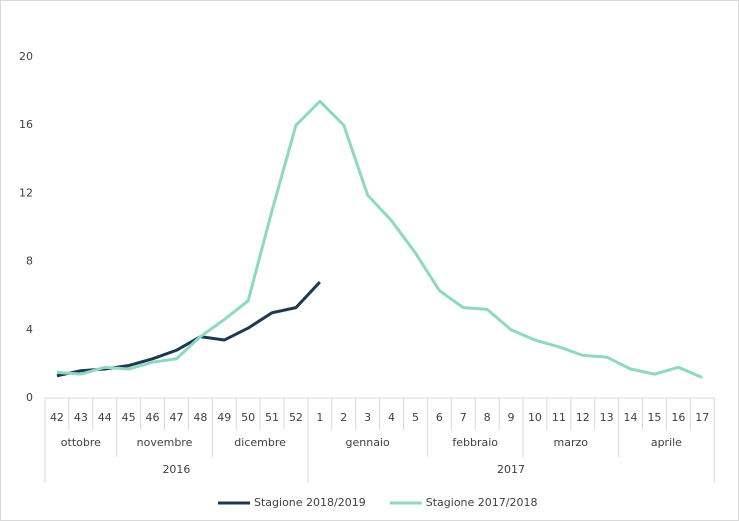 The width and height of the screenshot is (739, 521). I want to click on x-tick-label: 1, so click(319, 417).